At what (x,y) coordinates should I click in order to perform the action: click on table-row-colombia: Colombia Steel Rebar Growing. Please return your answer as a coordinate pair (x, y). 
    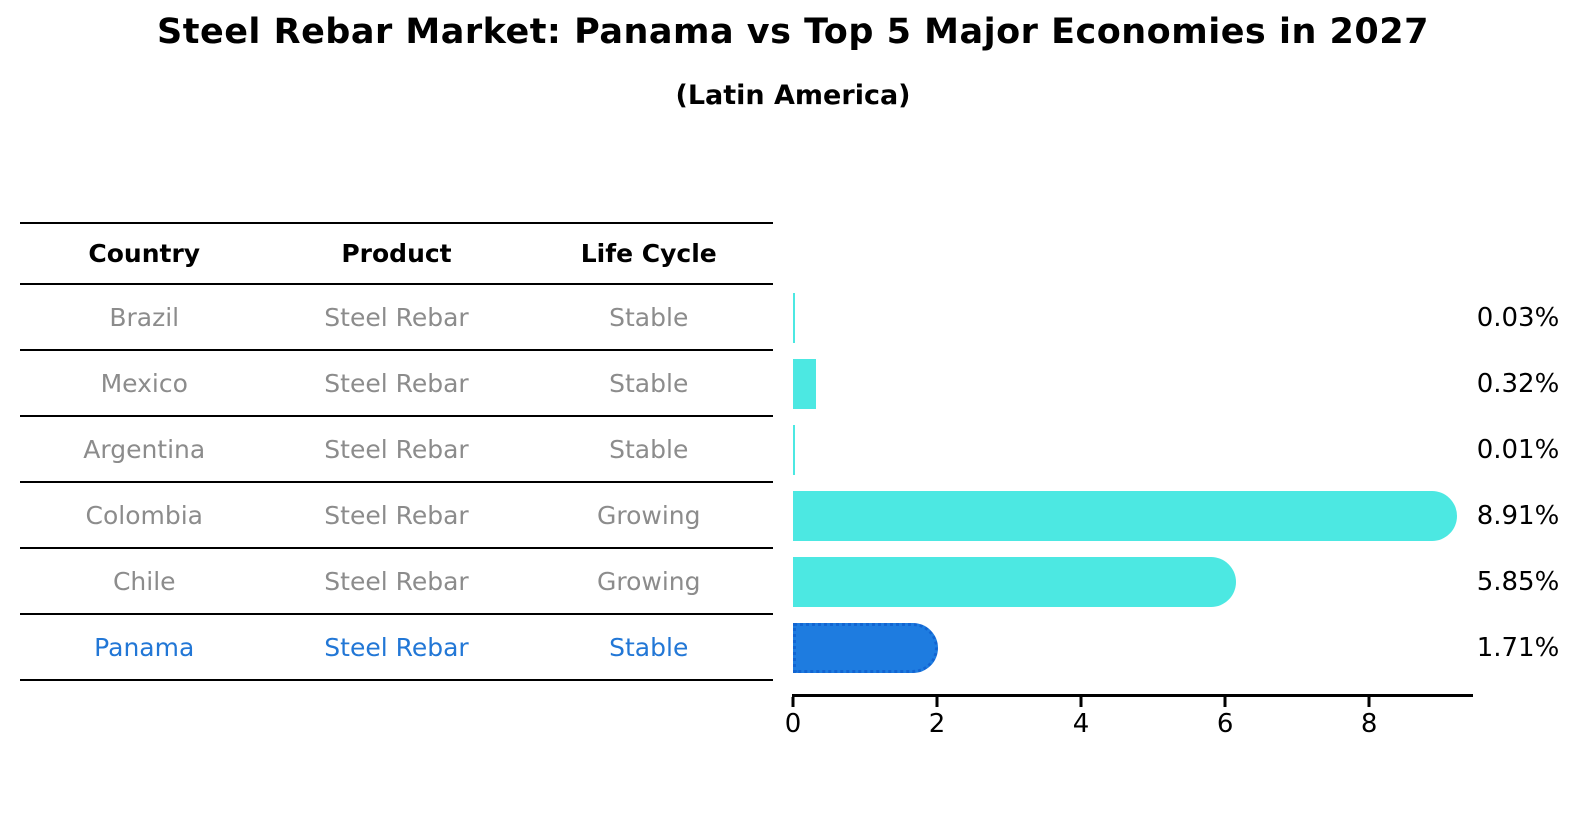
    Looking at the image, I should click on (396, 516).